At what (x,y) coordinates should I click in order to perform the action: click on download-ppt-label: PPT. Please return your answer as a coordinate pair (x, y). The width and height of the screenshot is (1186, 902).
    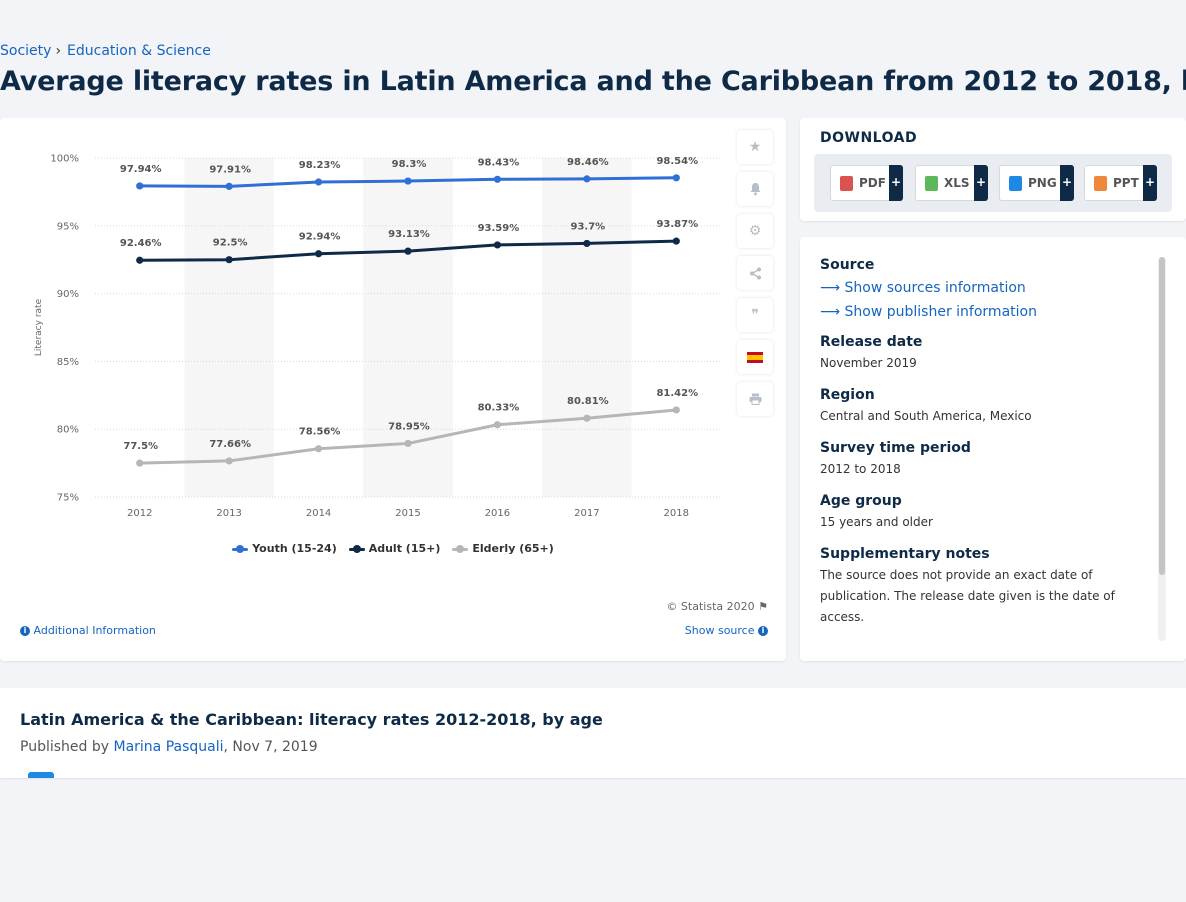
    Looking at the image, I should click on (1126, 183).